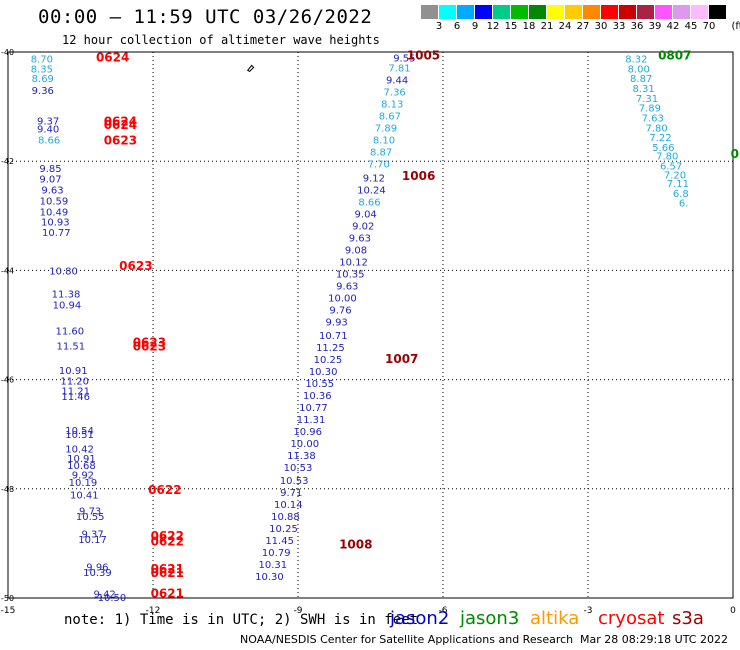 The image size is (740, 650). I want to click on wave-height-label: 7.22, so click(660, 138).